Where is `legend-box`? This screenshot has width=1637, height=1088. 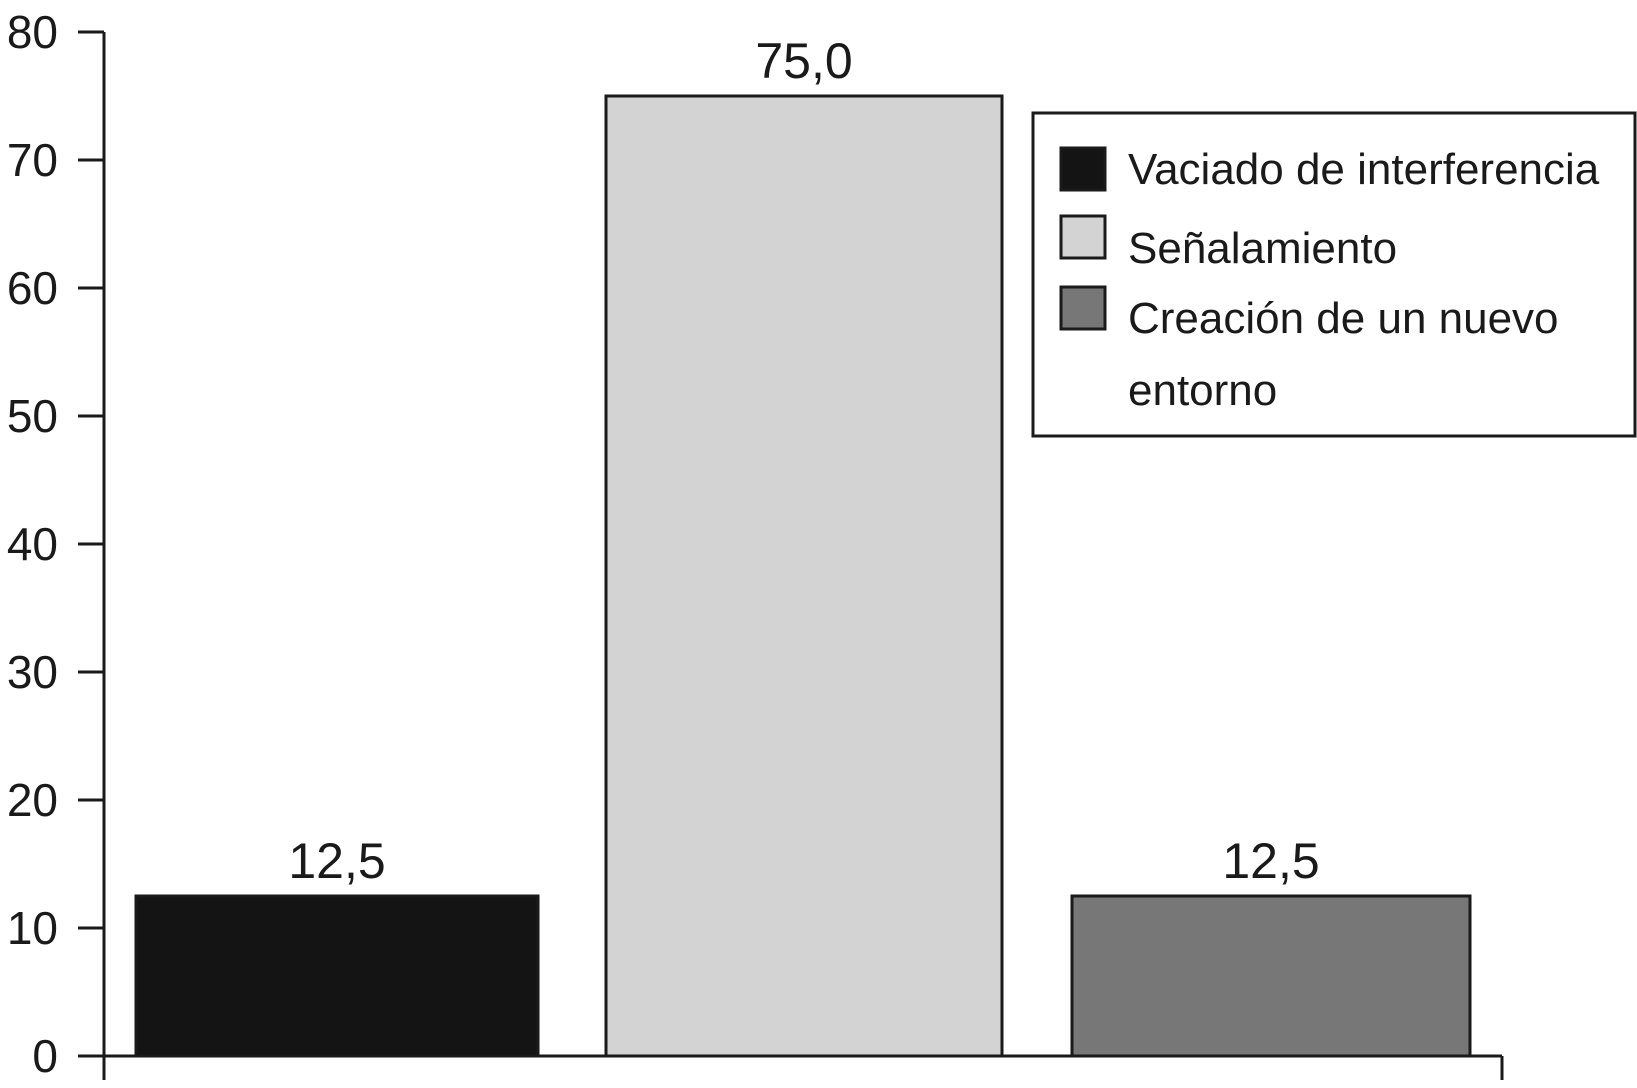
legend-box is located at coordinates (1334, 274).